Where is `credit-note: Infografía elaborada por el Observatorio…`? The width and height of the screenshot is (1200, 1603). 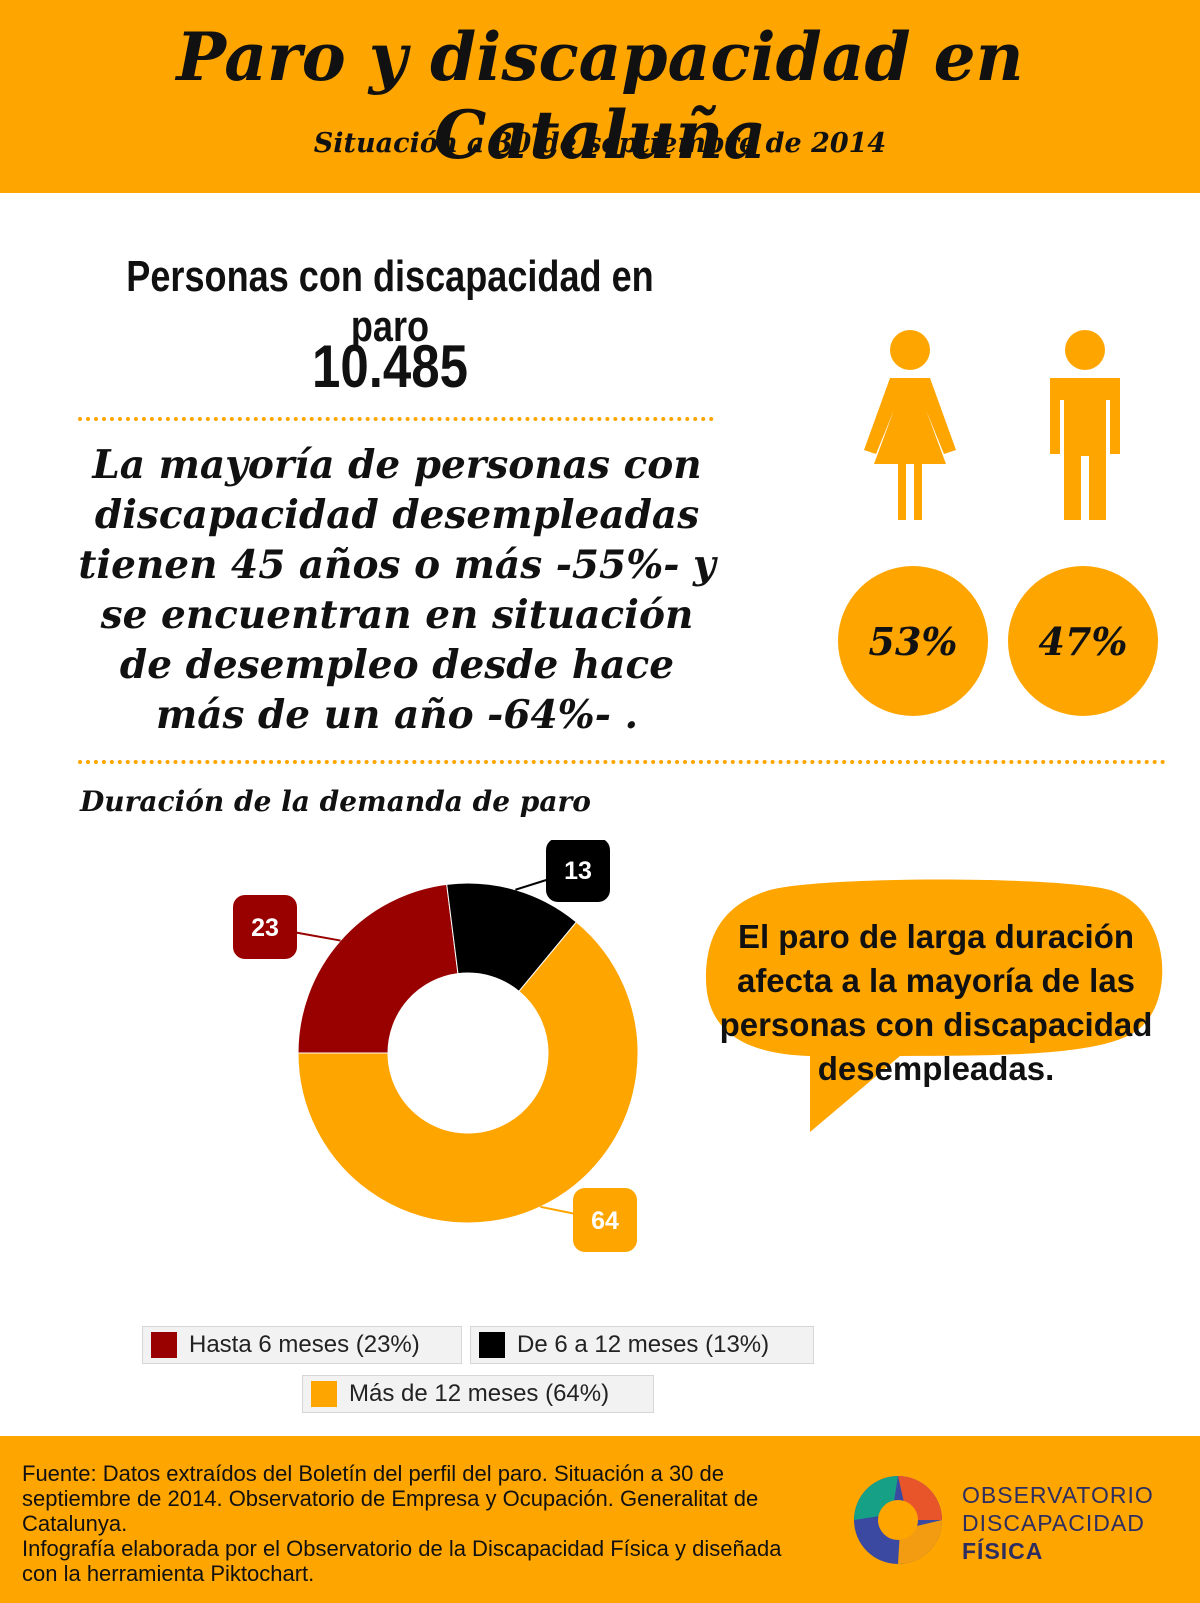 credit-note: Infografía elaborada por el Observatorio… is located at coordinates (402, 1561).